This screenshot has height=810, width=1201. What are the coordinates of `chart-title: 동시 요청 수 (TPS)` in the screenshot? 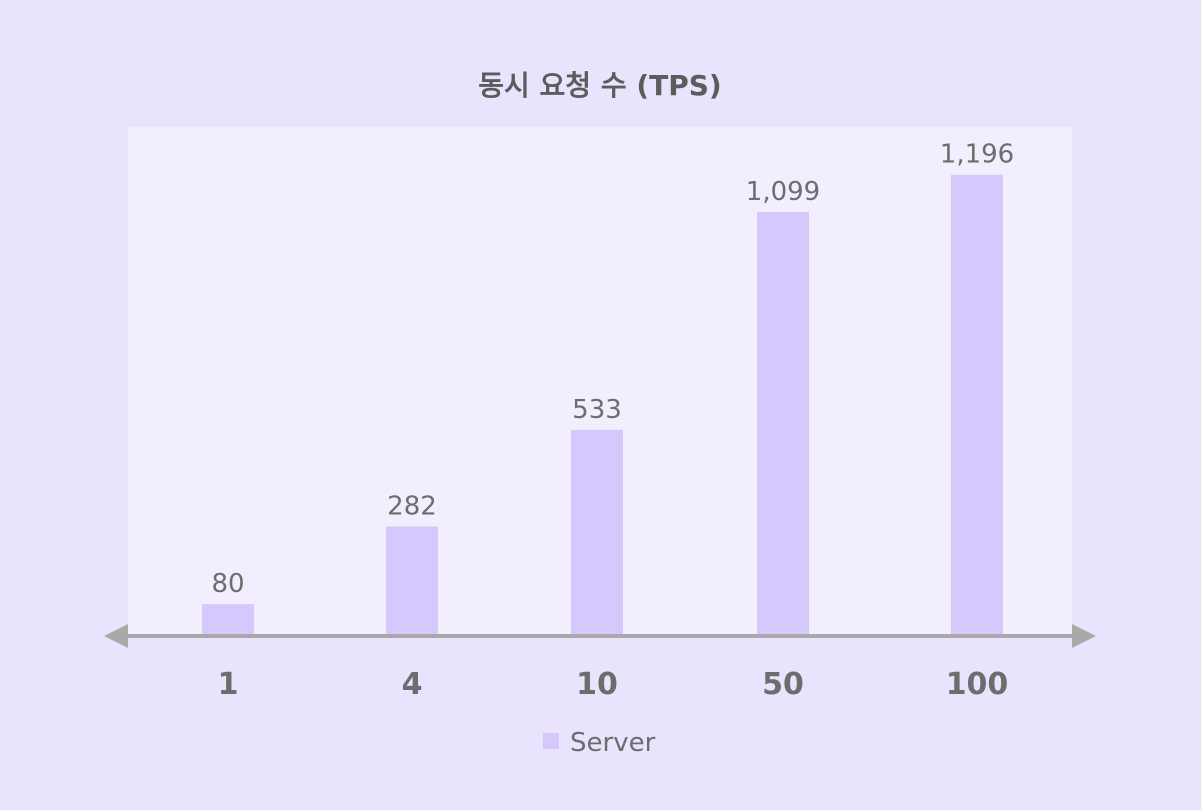 It's located at (599, 85).